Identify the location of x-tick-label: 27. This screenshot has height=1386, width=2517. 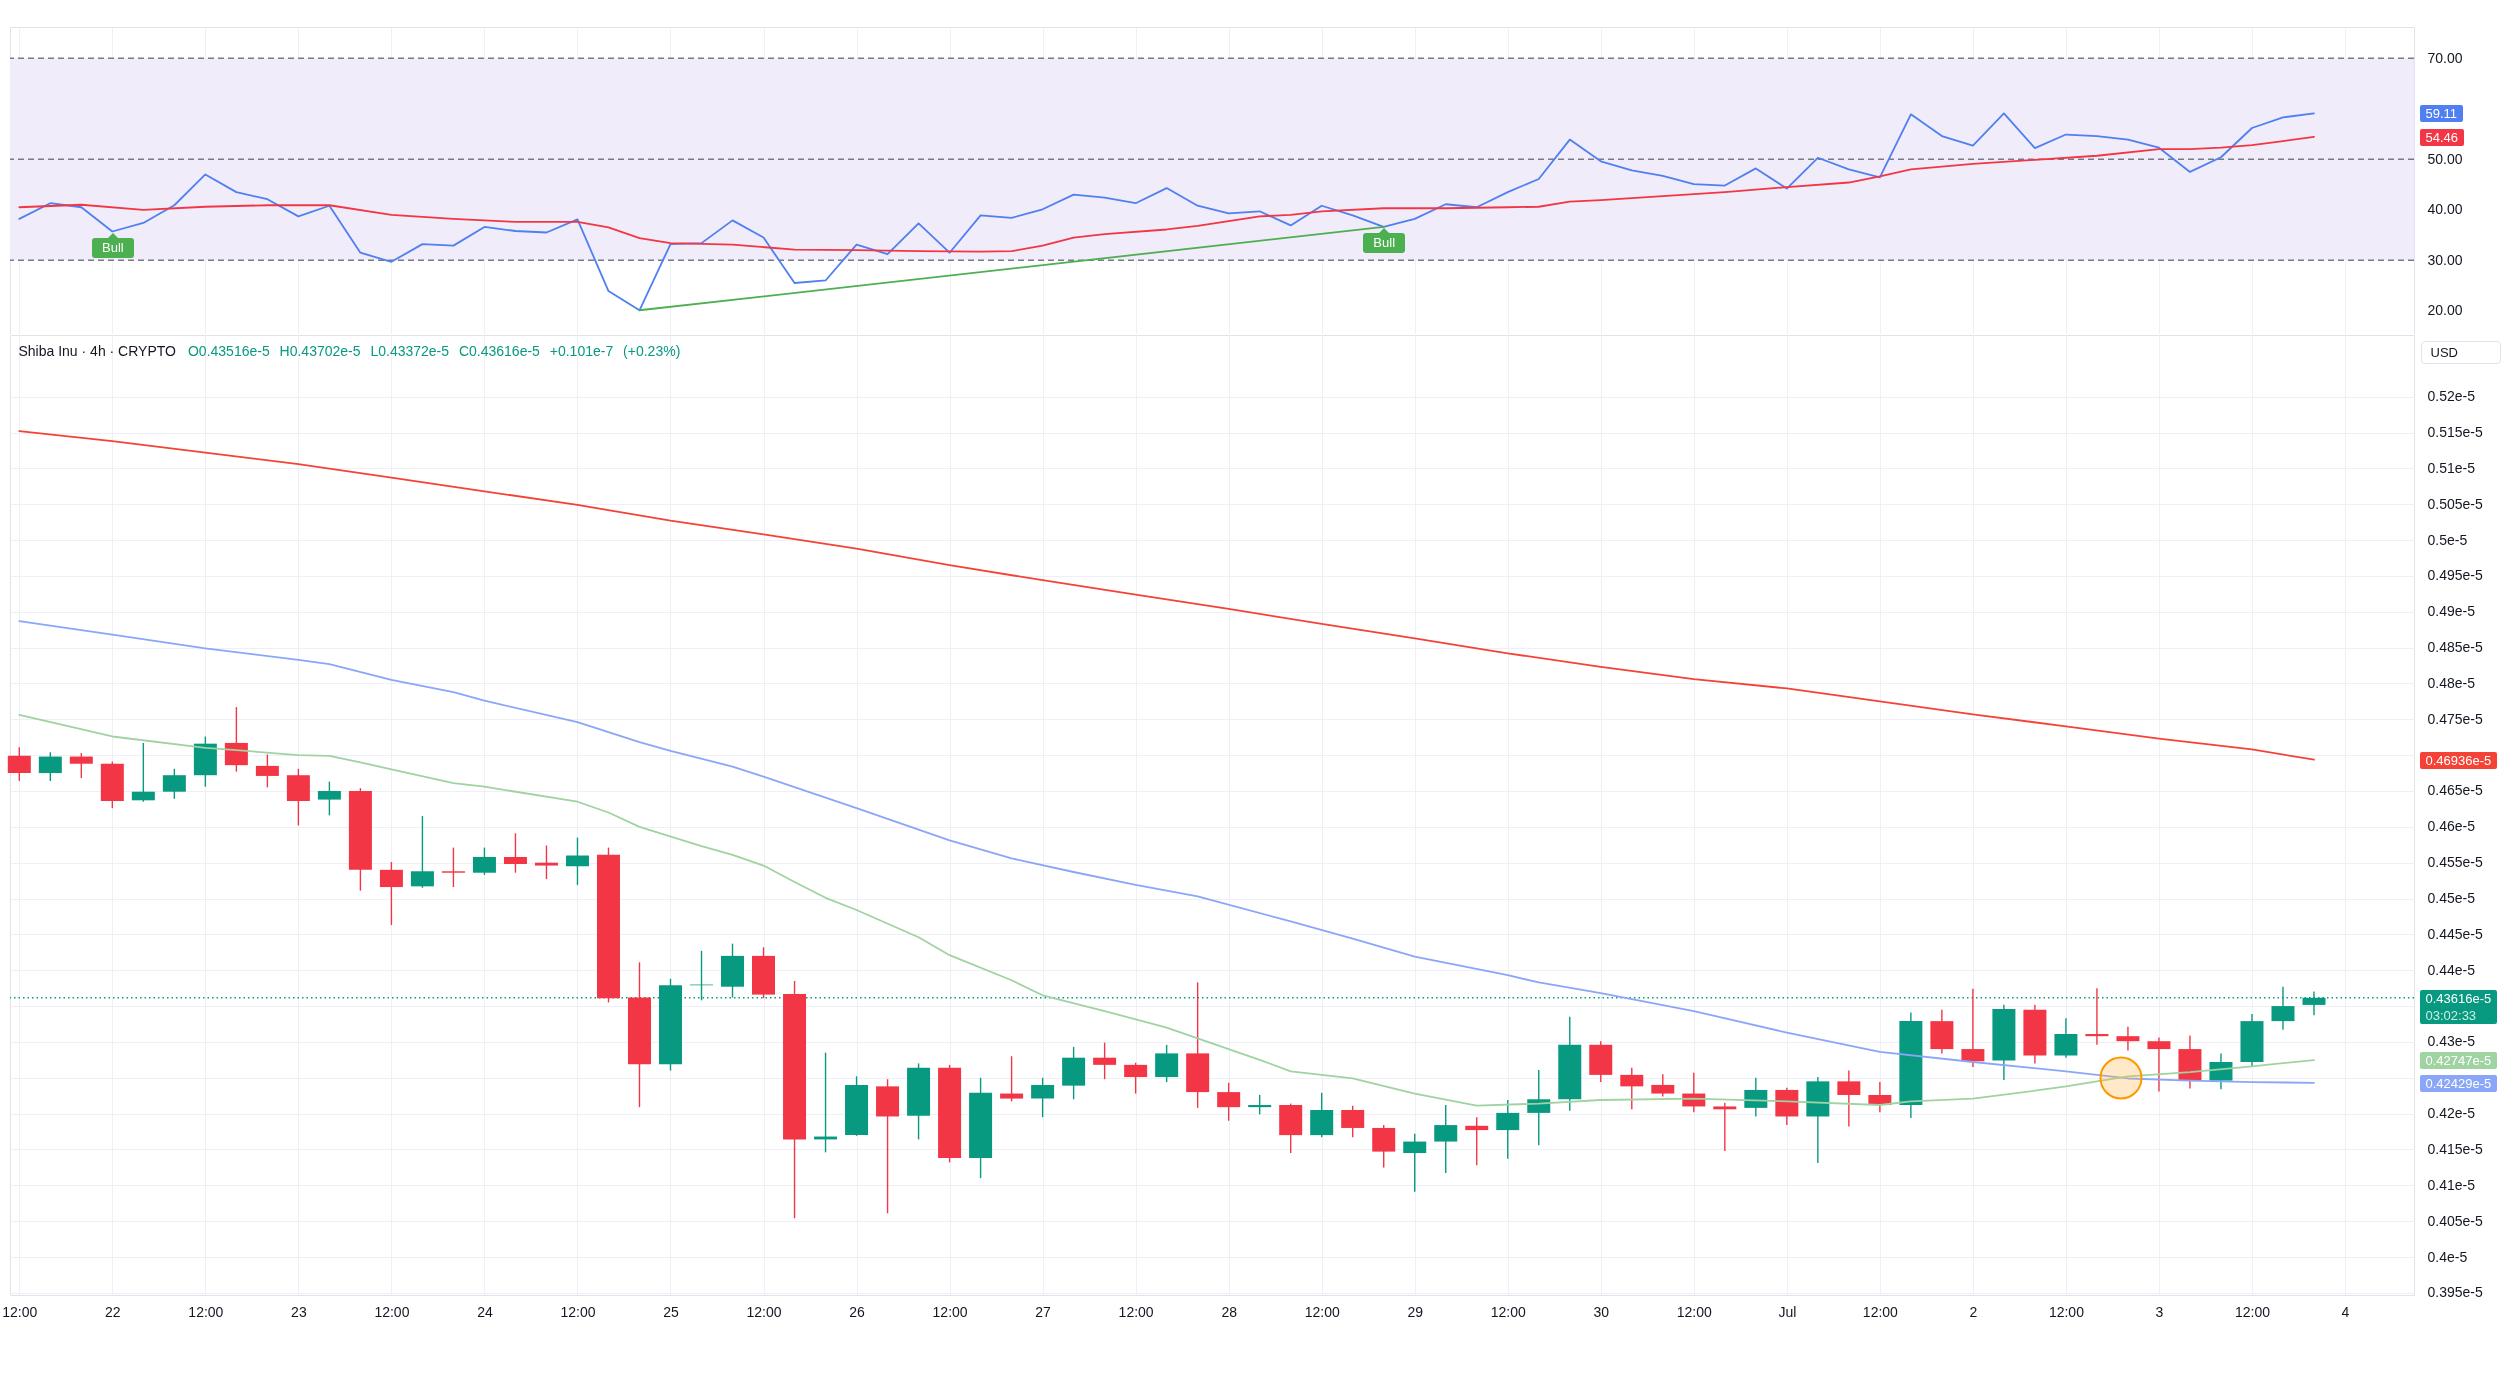
(1043, 1311).